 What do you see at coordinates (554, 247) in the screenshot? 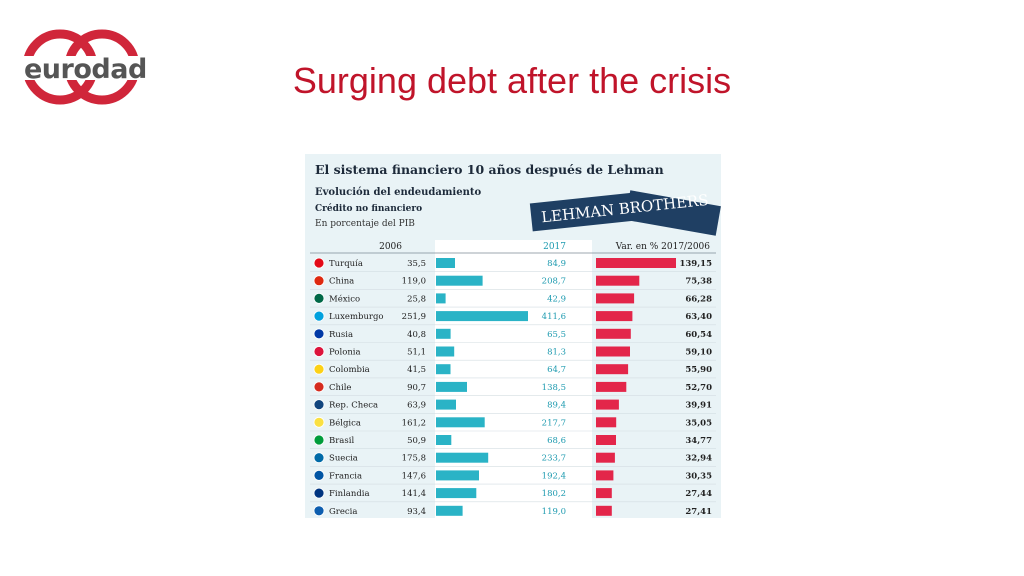
I see `column-header-2017: 2017` at bounding box center [554, 247].